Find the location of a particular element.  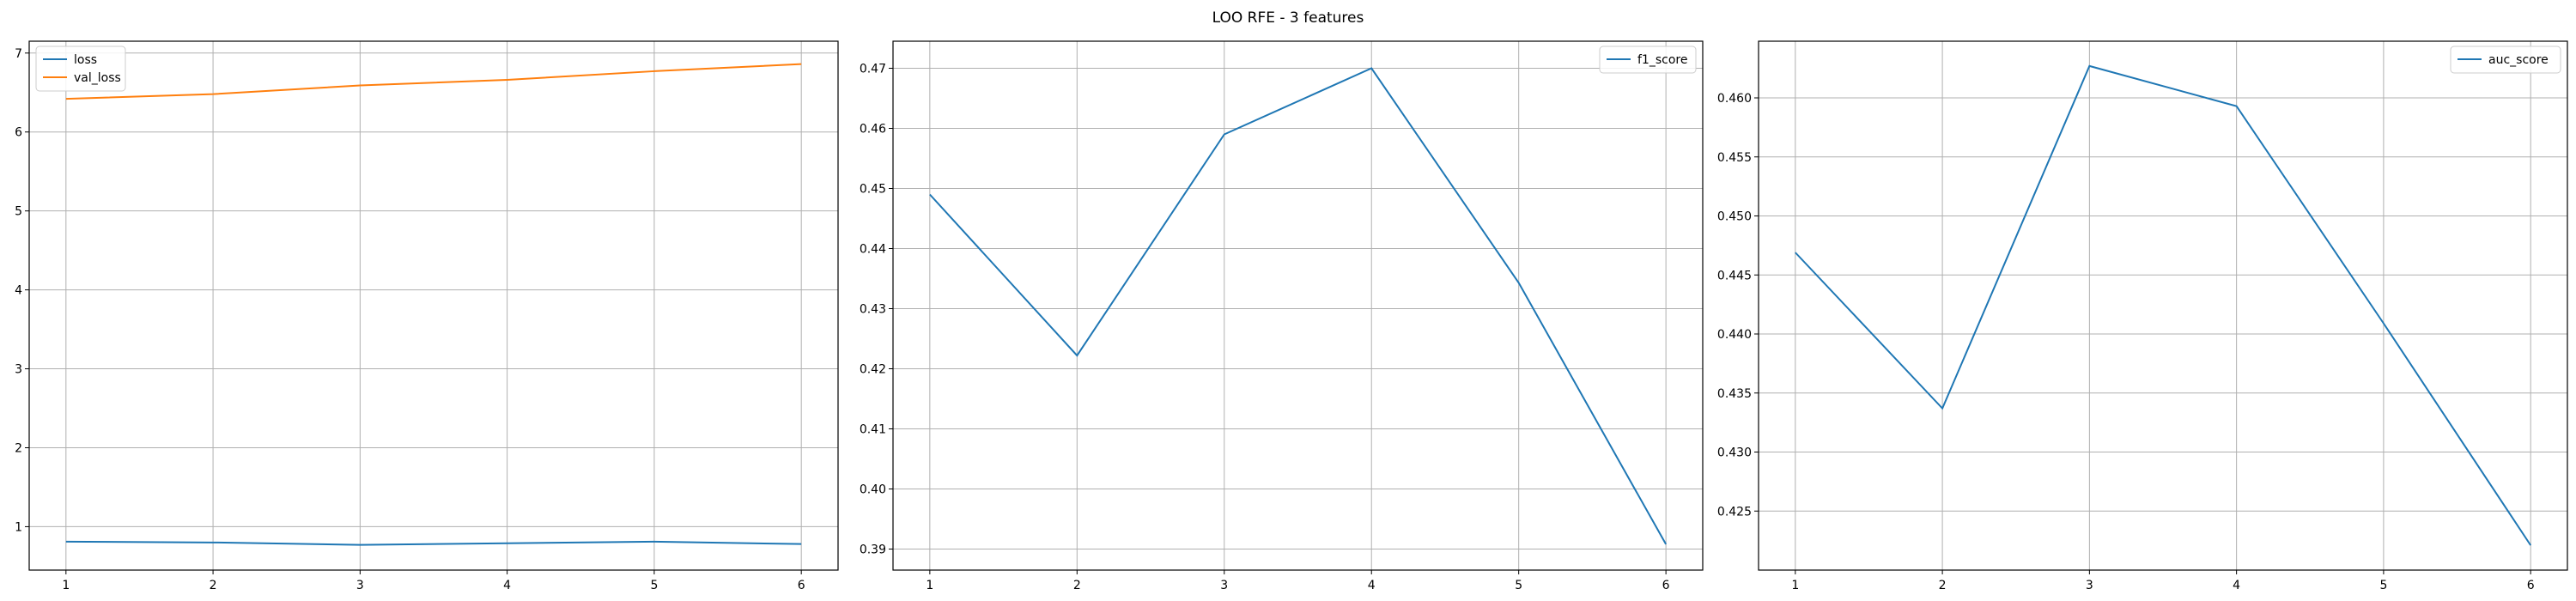

y-tick-label: 0.45 is located at coordinates (873, 190).